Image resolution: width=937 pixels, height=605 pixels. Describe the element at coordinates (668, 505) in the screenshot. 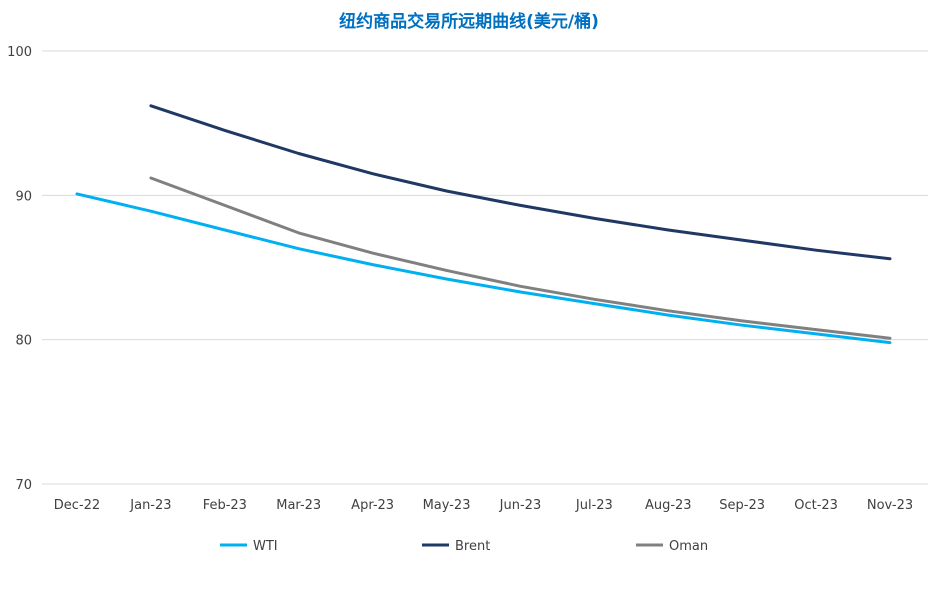

I see `x-tick-label: Aug-23` at that location.